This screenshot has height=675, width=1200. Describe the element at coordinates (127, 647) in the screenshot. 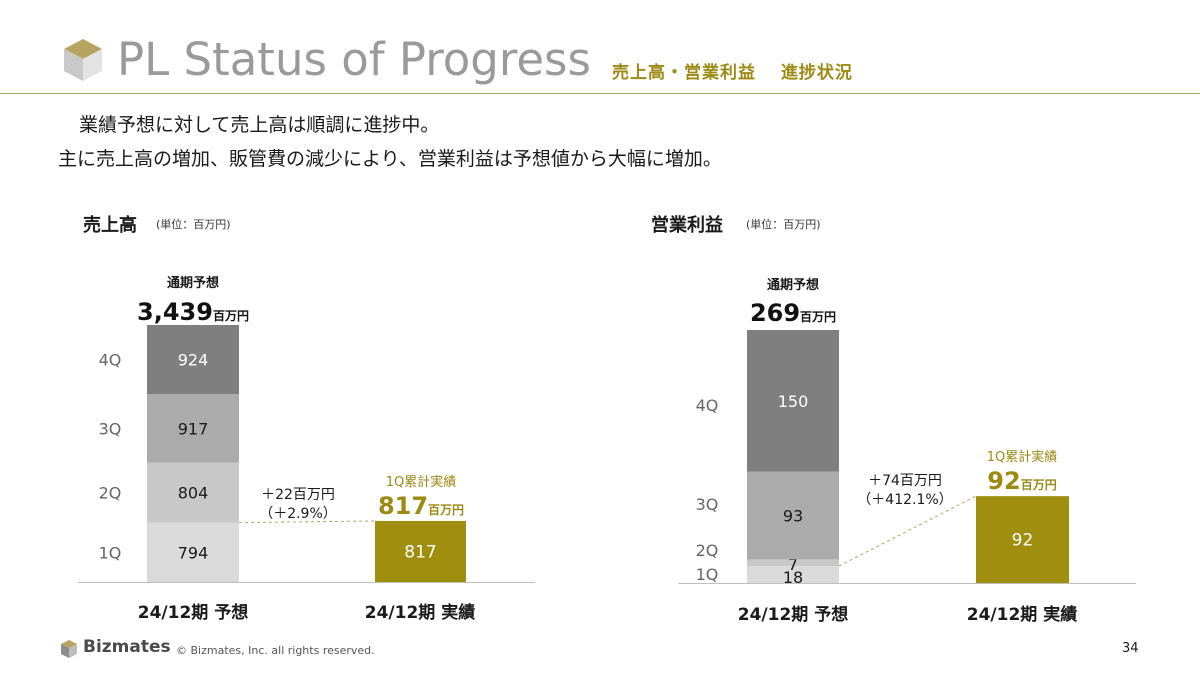

I see `footer-brand: Bizmates` at that location.